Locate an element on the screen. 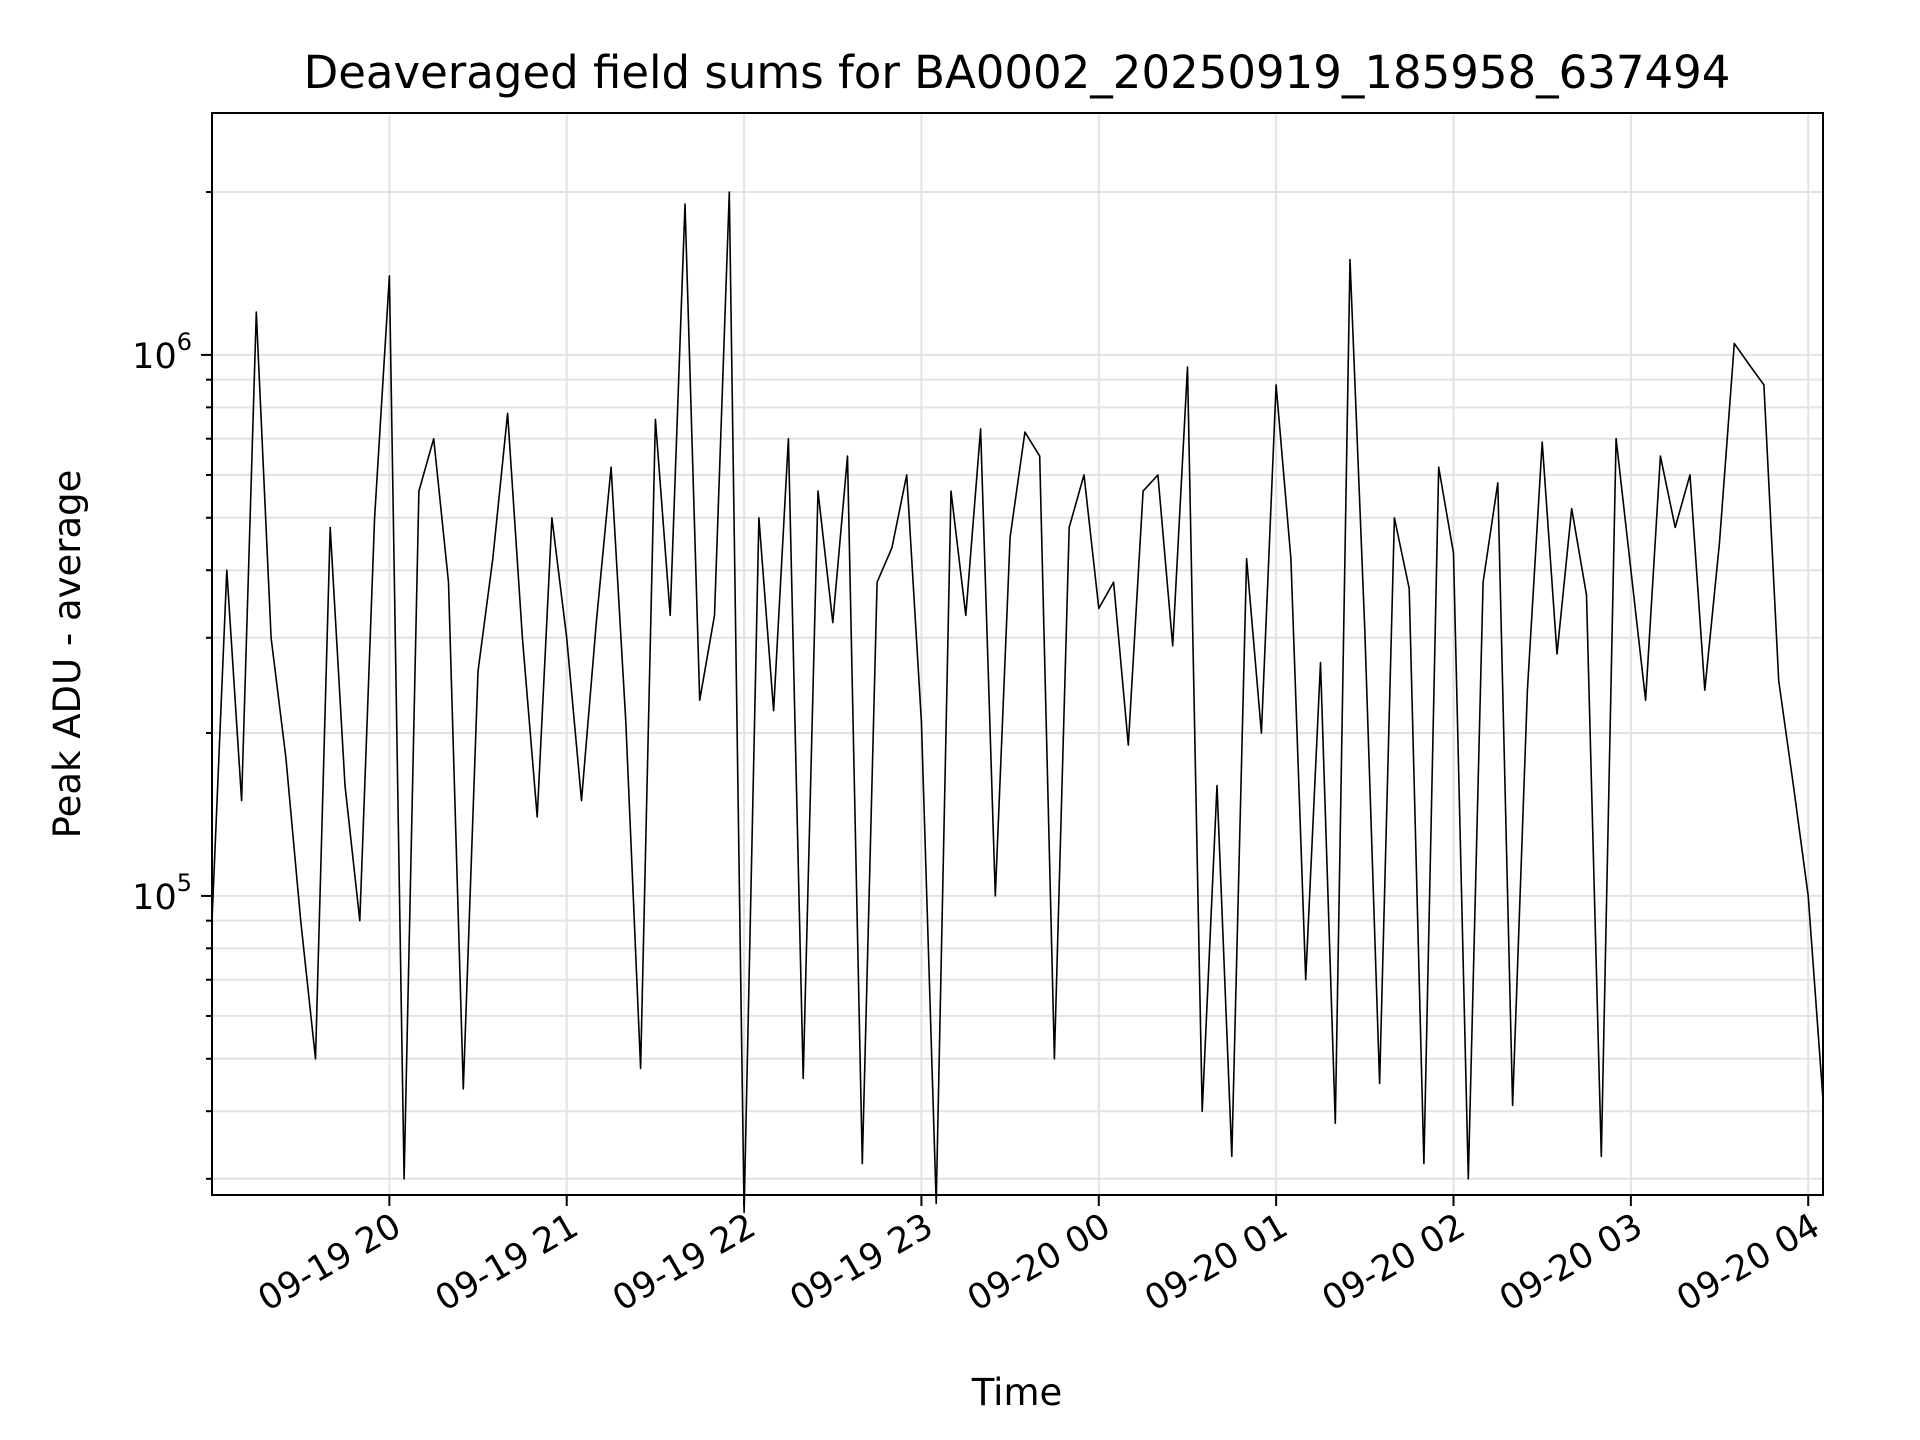 The width and height of the screenshot is (1920, 1440). x-tick-label: 09-20 02 is located at coordinates (1394, 1262).